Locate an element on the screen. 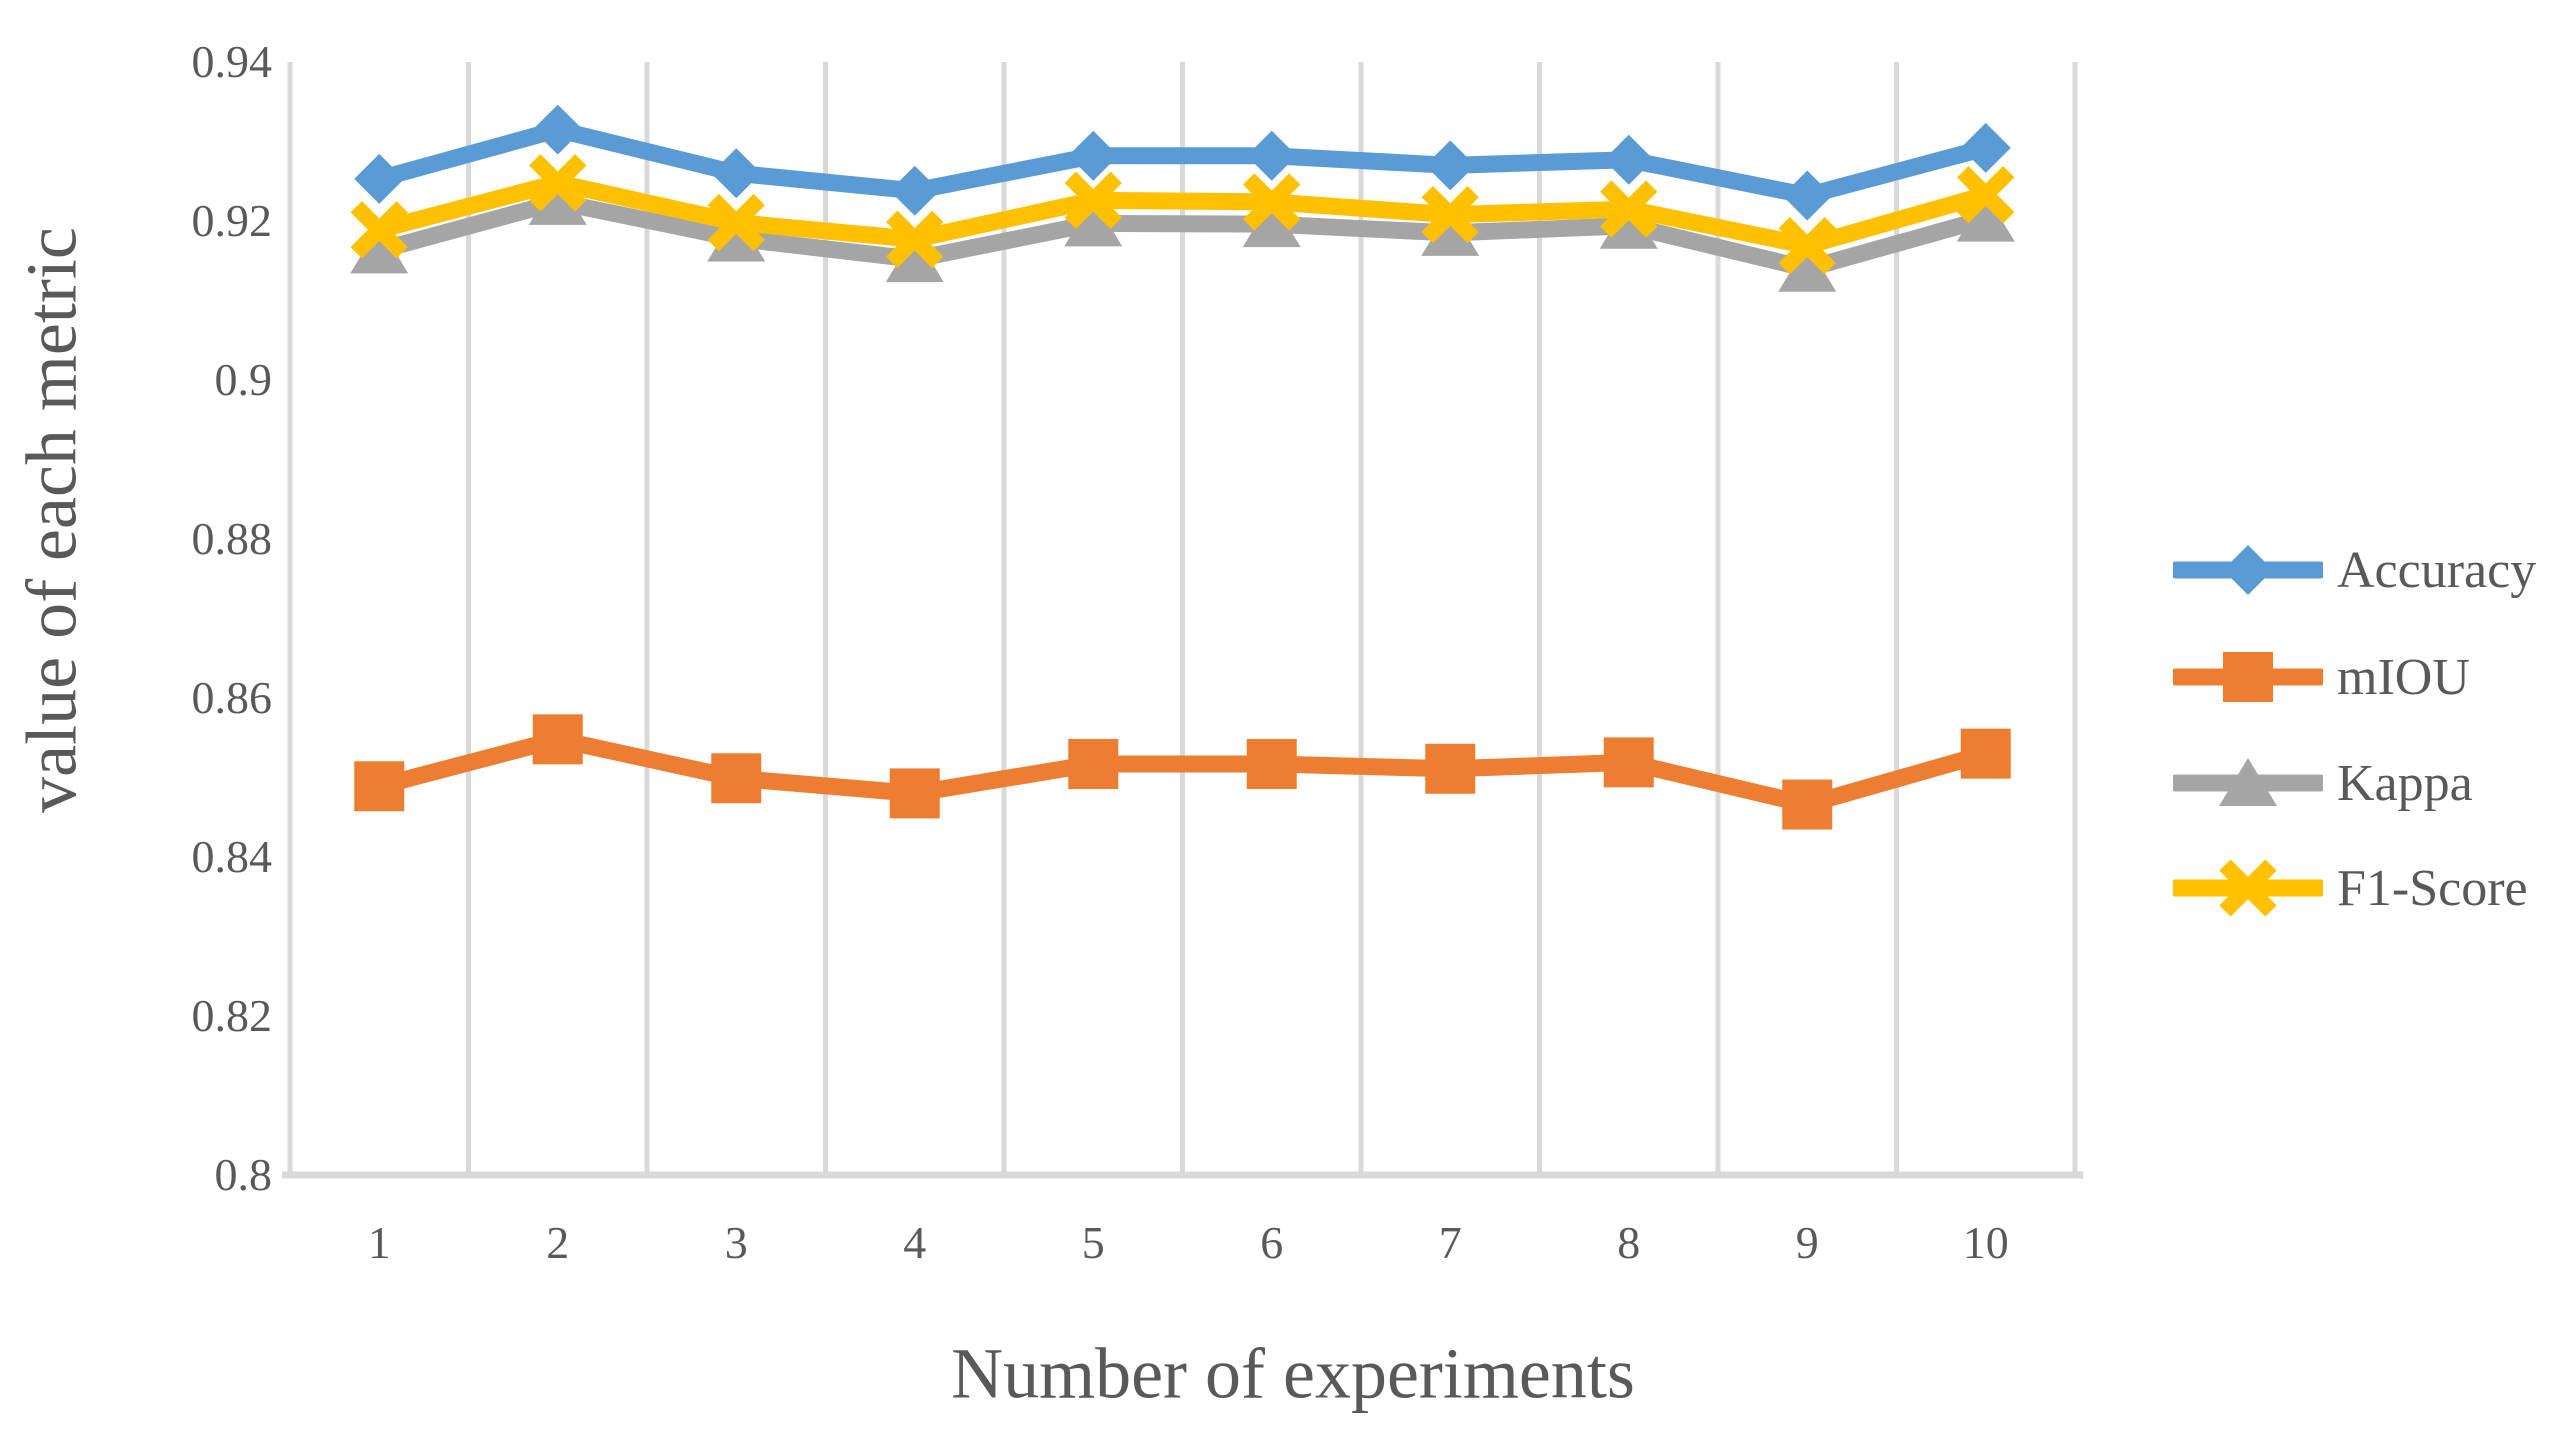 The image size is (2568, 1444). y-tick-label: 0.8 is located at coordinates (243, 1174).